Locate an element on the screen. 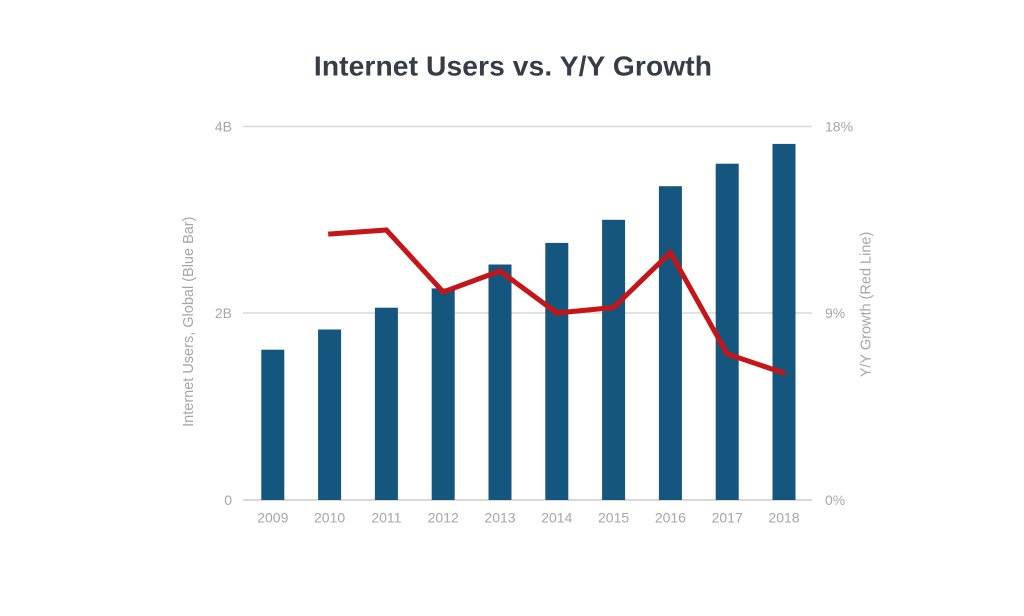 Image resolution: width=1024 pixels, height=616 pixels. svg-text: 2010 is located at coordinates (329, 518).